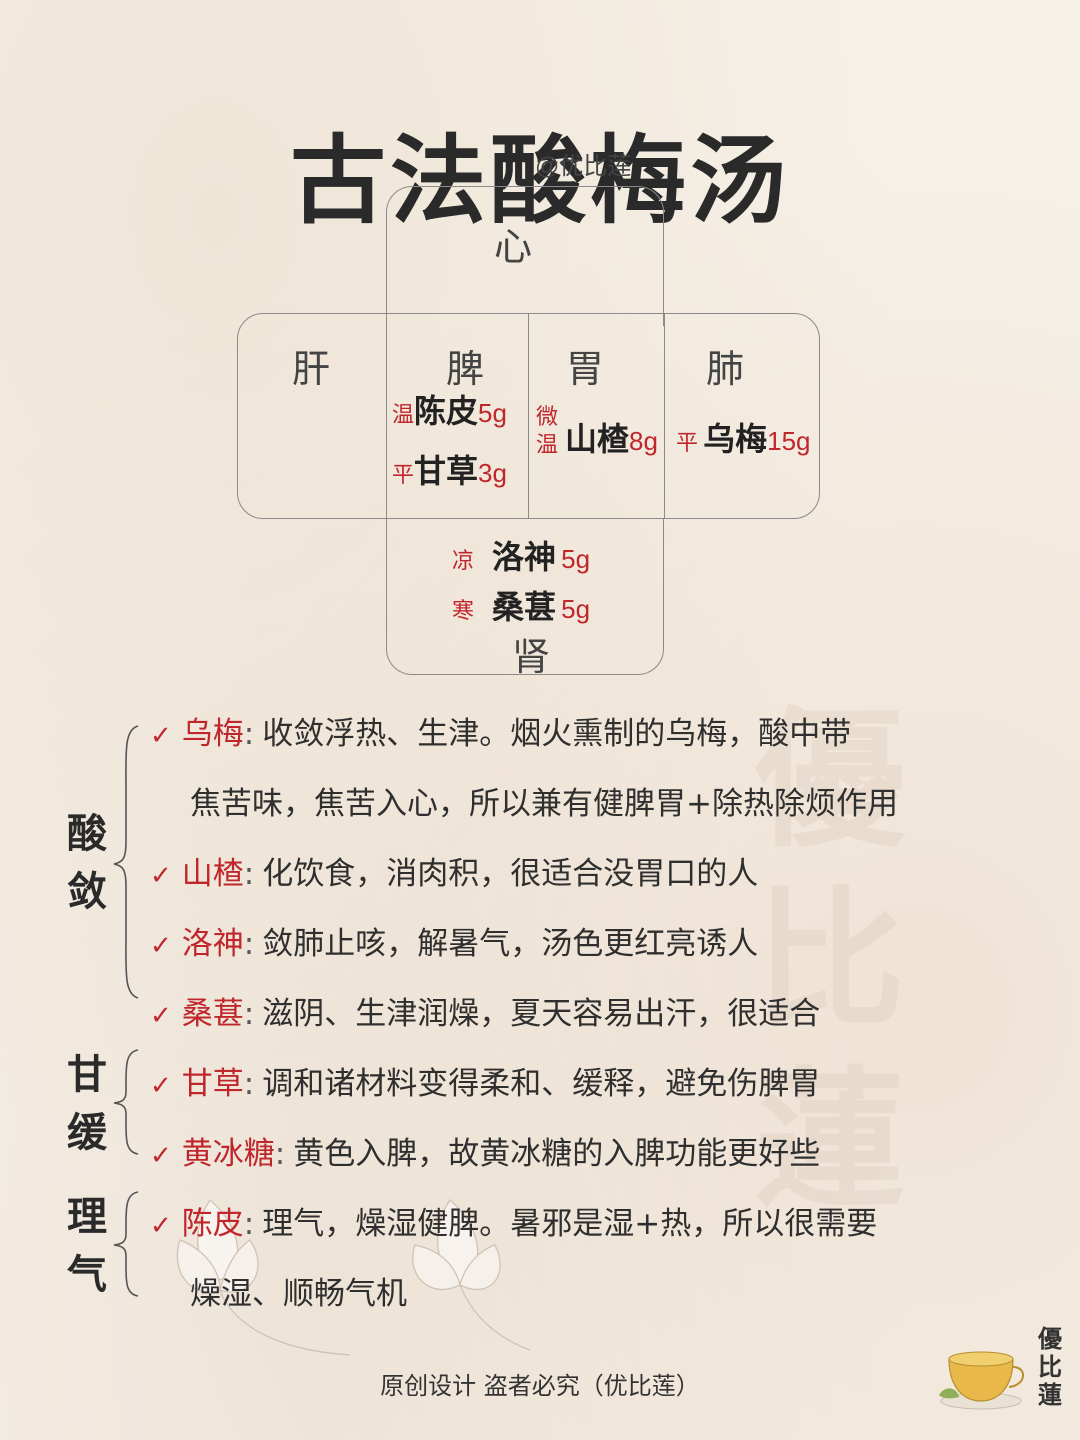 The image size is (1080, 1440). Describe the element at coordinates (524, 607) in the screenshot. I see `herb-name: 桑葚` at that location.